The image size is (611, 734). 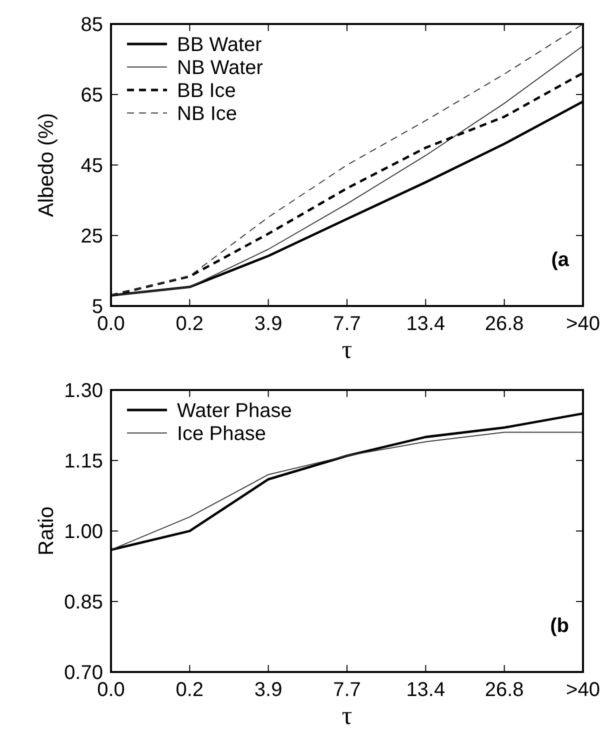 What do you see at coordinates (83, 461) in the screenshot?
I see `y-tick-label: 1.15` at bounding box center [83, 461].